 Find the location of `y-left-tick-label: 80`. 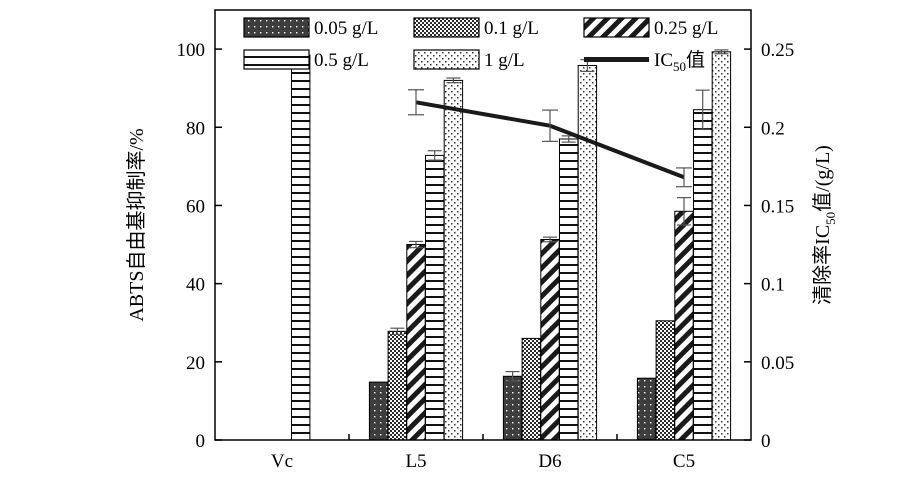

y-left-tick-label: 80 is located at coordinates (195, 128).